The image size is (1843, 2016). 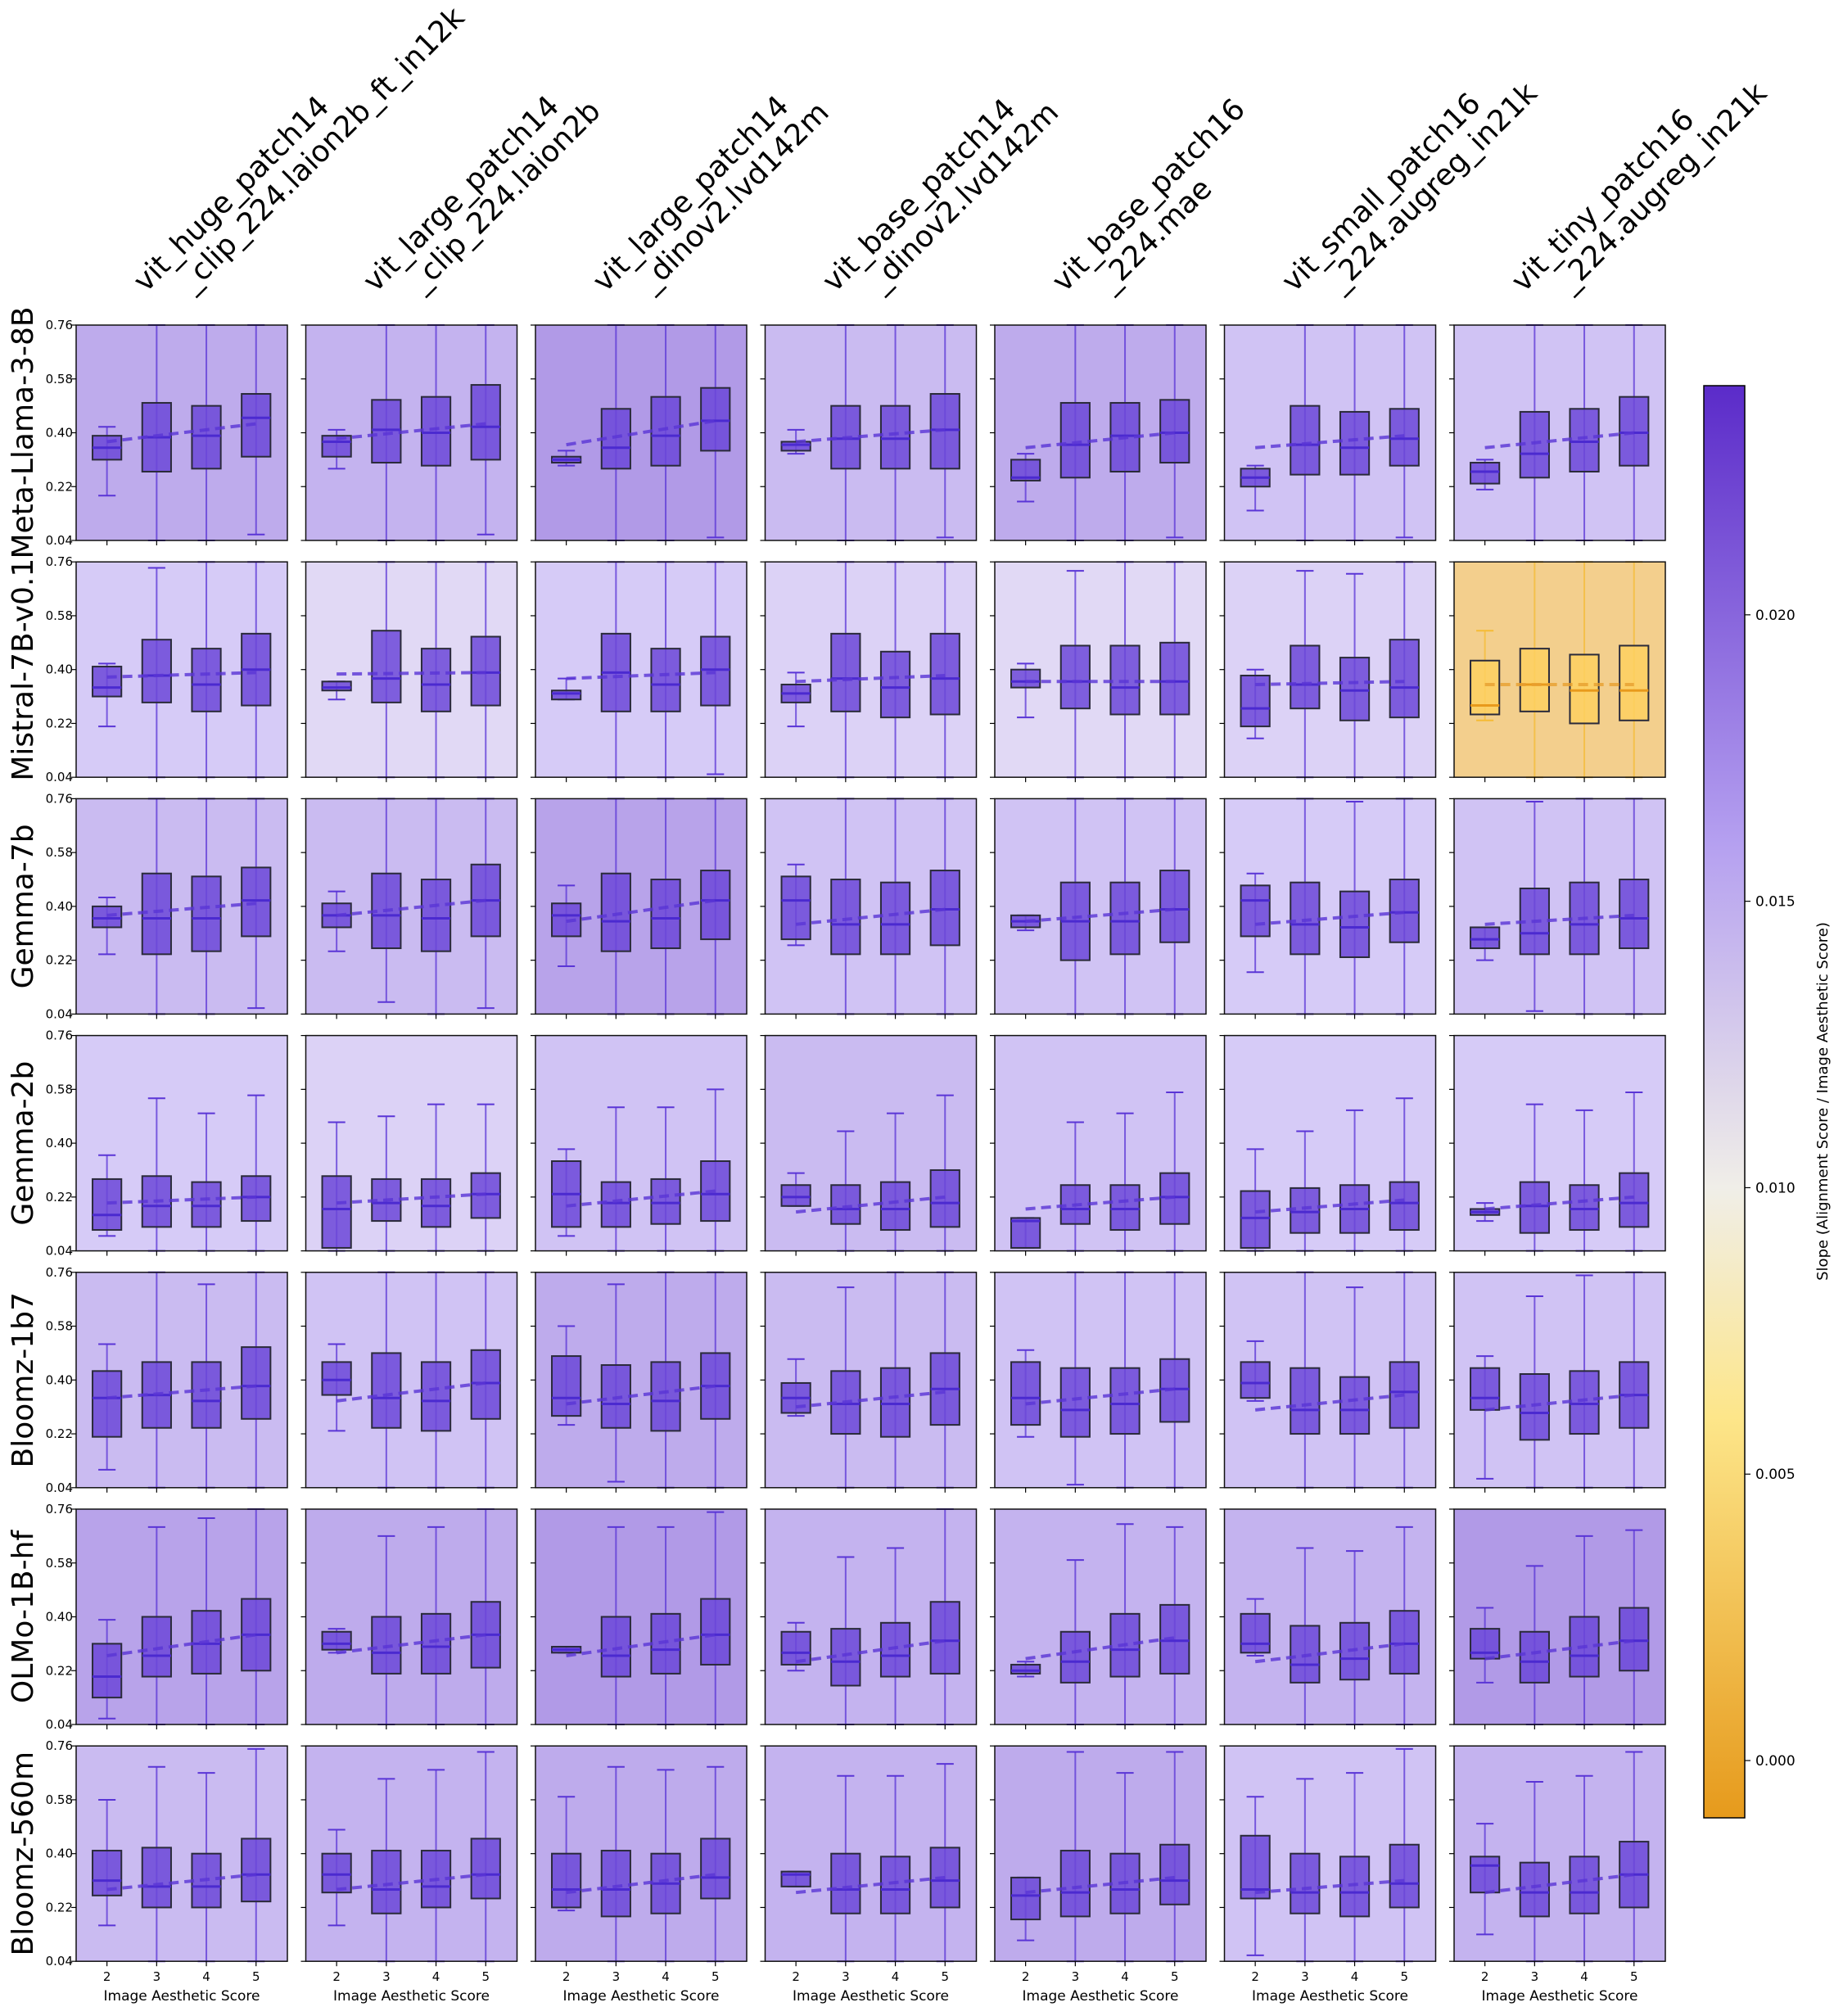 What do you see at coordinates (710, 198) in the screenshot?
I see `column-title: vit_large_patch14_dinov2.lvd142m` at bounding box center [710, 198].